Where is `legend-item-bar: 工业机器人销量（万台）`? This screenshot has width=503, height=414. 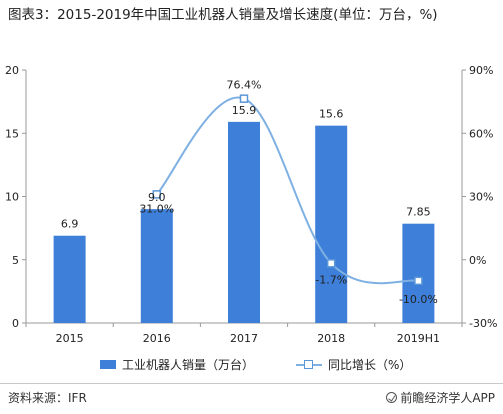 legend-item-bar: 工业机器人销量（万台） is located at coordinates (177, 364).